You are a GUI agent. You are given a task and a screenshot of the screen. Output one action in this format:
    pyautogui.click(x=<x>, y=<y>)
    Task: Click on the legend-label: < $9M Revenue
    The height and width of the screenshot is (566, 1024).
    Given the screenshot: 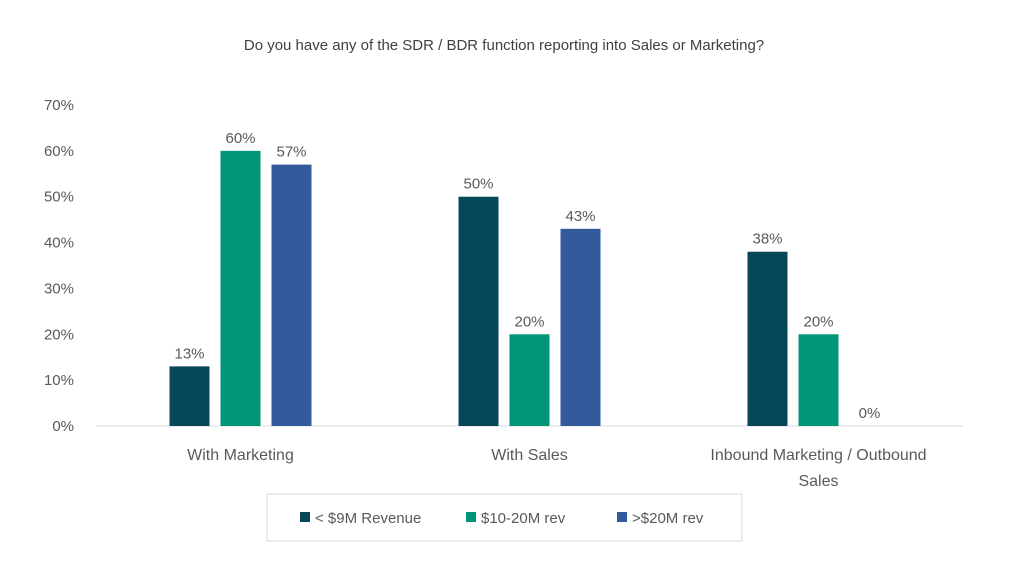 What is the action you would take?
    pyautogui.click(x=368, y=518)
    